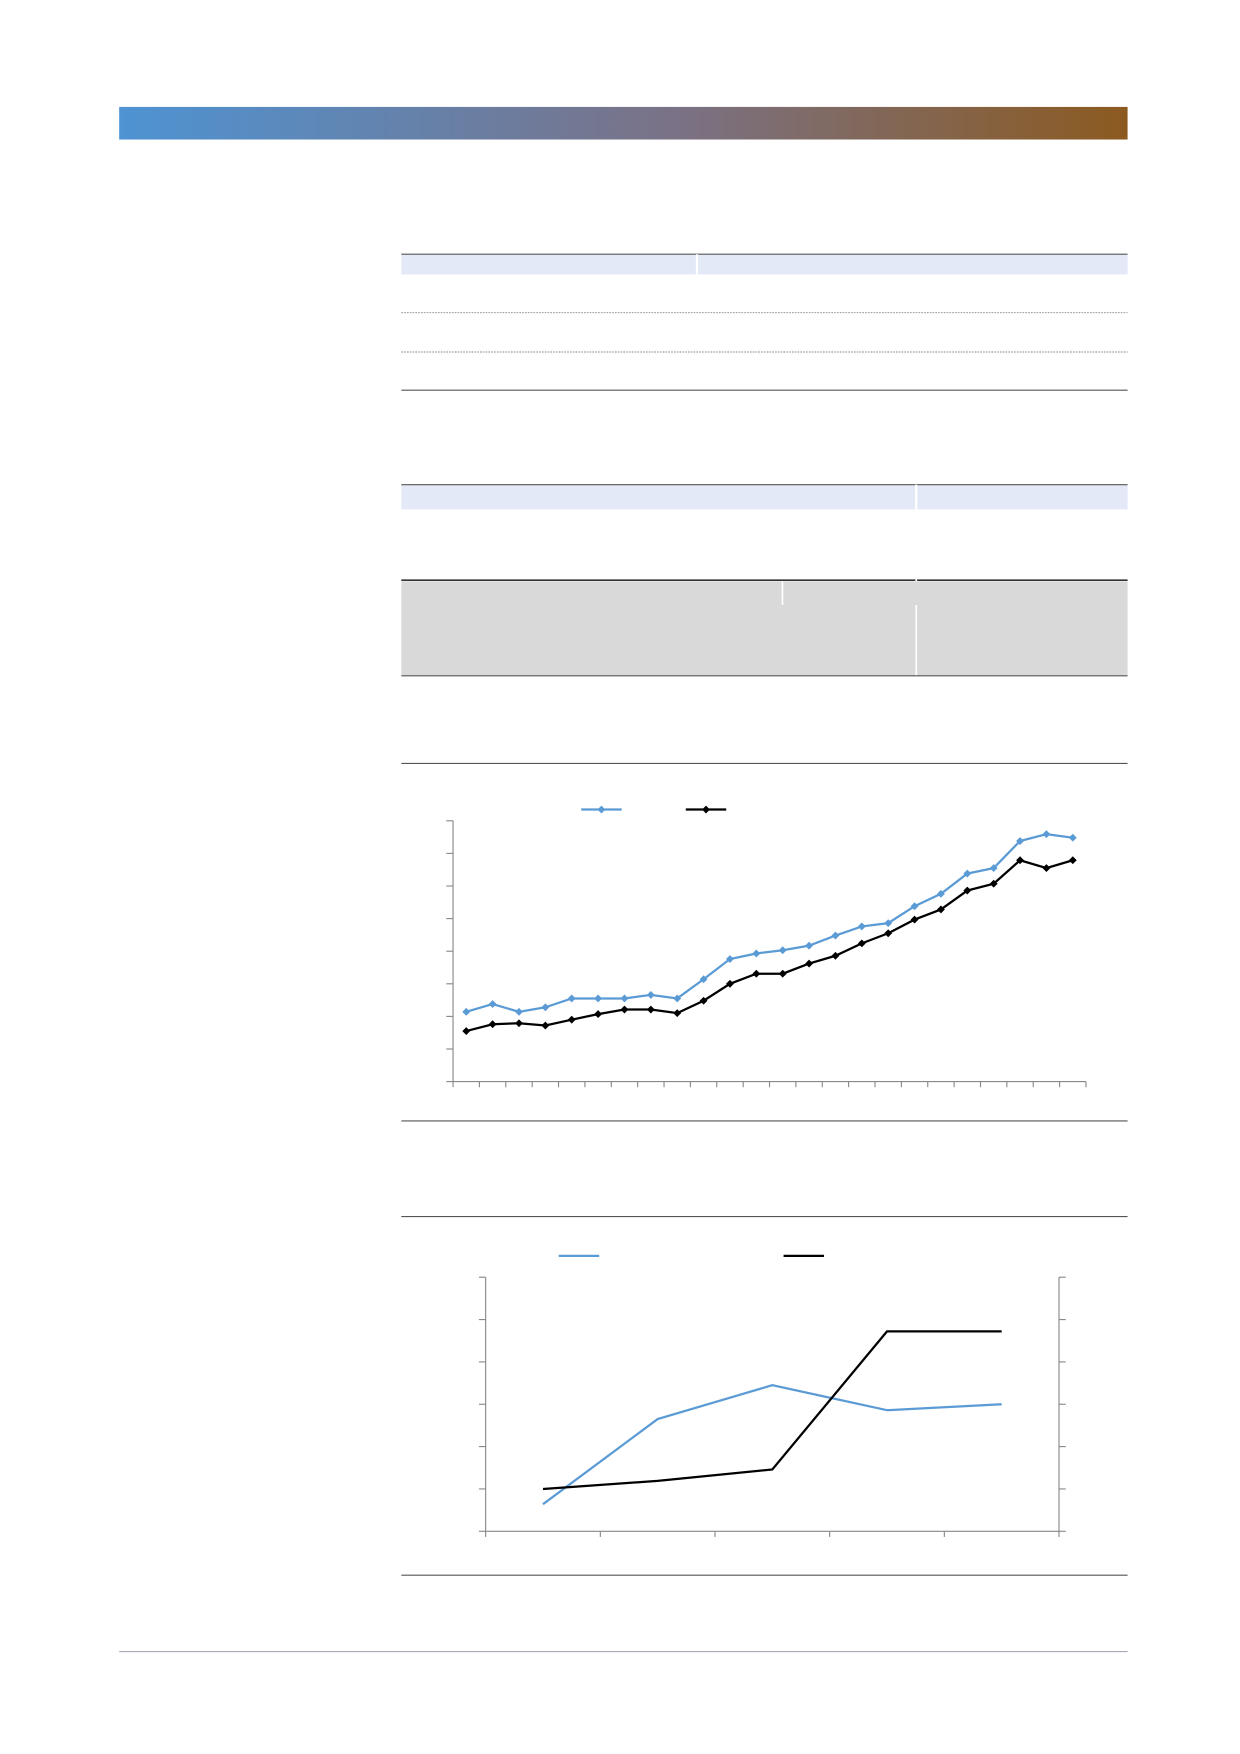  Describe the element at coordinates (764, 628) in the screenshot. I see `table-shaded-row` at that location.